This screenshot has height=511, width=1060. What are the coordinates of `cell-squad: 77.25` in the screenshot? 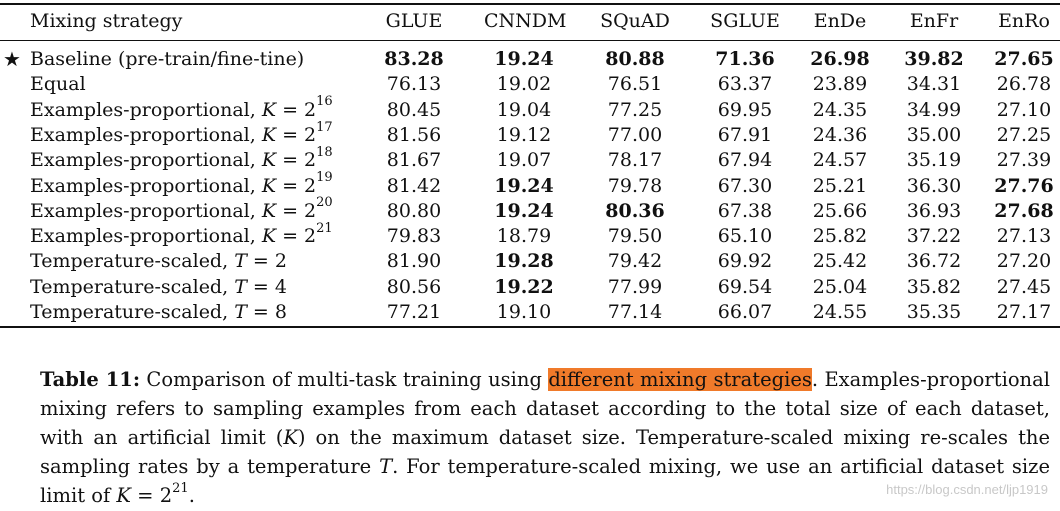 It's located at (635, 109).